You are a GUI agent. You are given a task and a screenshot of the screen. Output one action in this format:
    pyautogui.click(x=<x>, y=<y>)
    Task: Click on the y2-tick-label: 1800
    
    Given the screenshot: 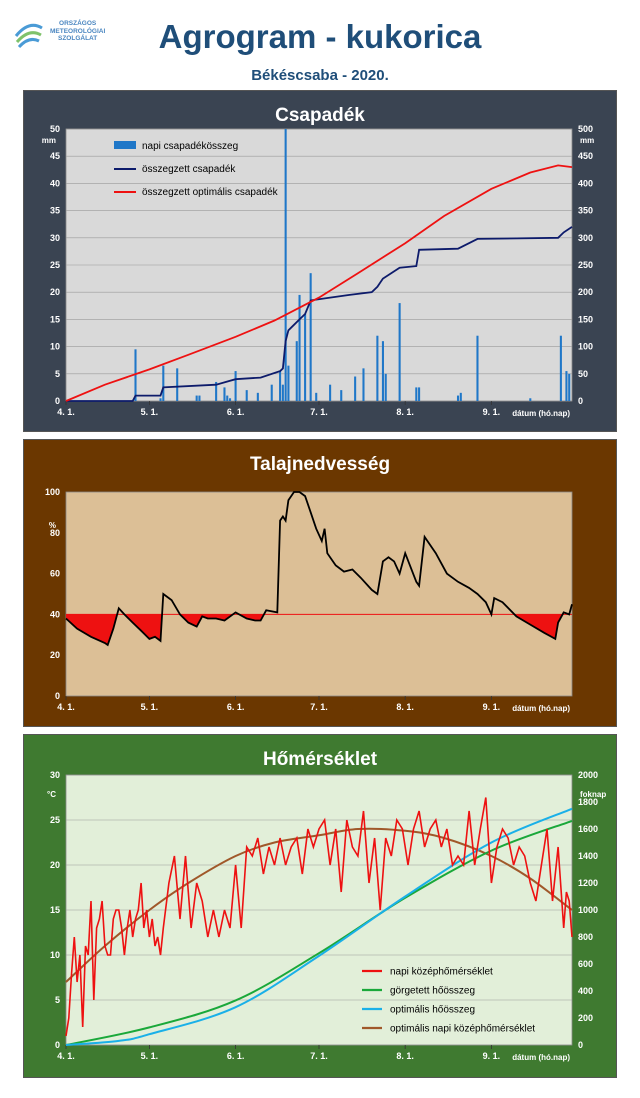 What is the action you would take?
    pyautogui.click(x=588, y=802)
    